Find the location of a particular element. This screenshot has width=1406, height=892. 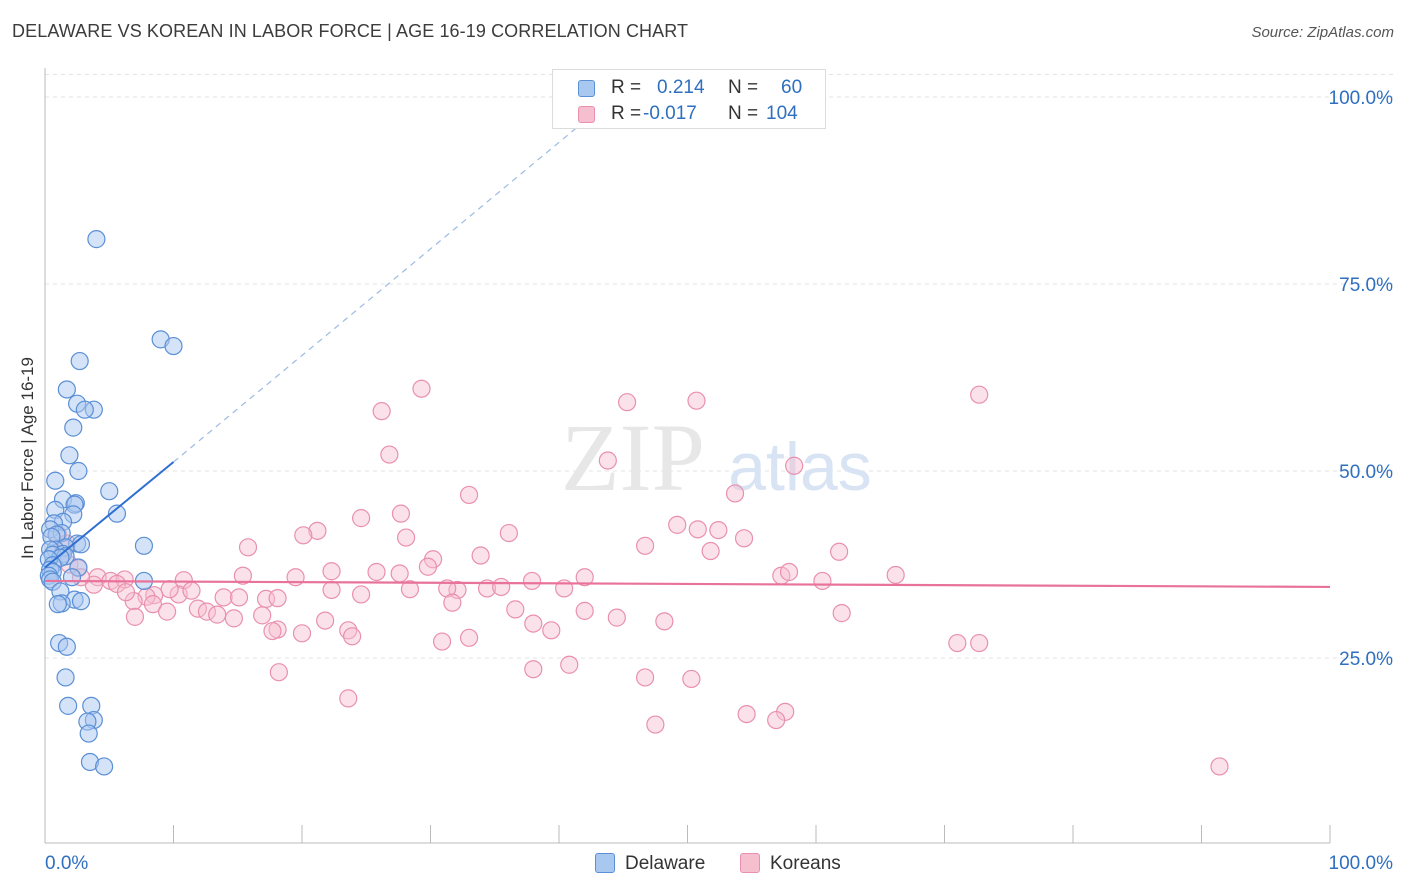

y-tick-label: 75.0% is located at coordinates (1366, 285).